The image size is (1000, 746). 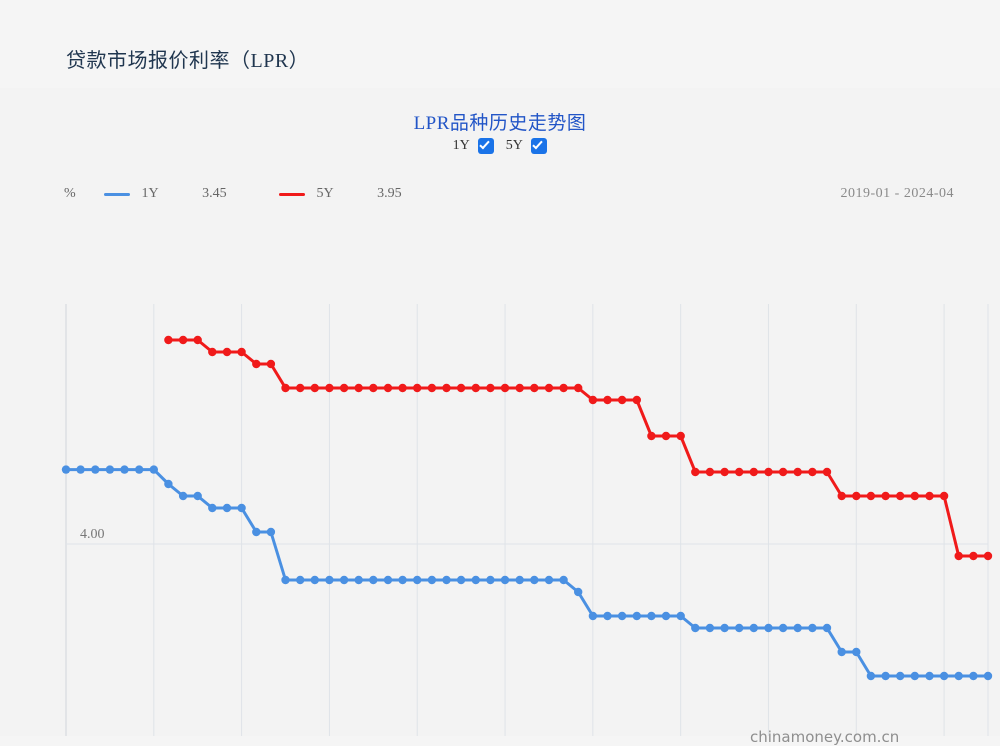 I want to click on legend-item-5y: 5Y 3.95, so click(x=340, y=194).